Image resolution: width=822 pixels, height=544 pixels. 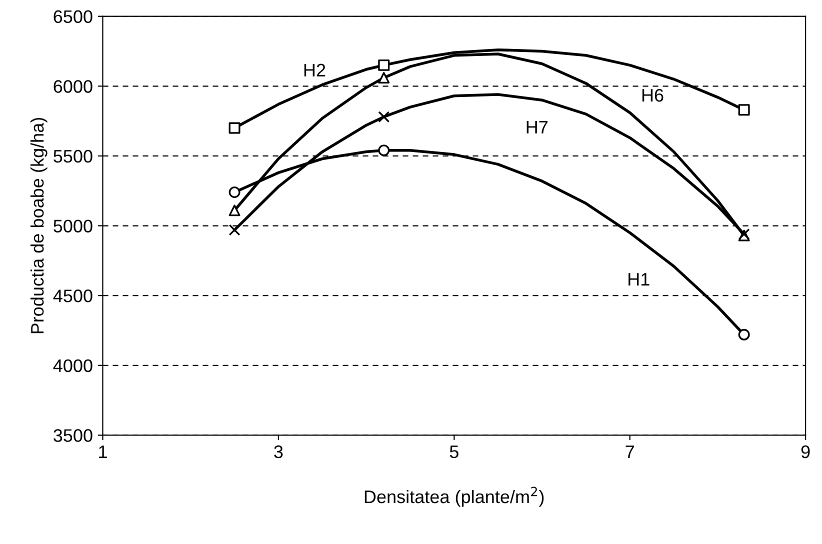 I want to click on x-axis-title: Densitatea (plante/m$^{2}$), so click(x=454, y=496).